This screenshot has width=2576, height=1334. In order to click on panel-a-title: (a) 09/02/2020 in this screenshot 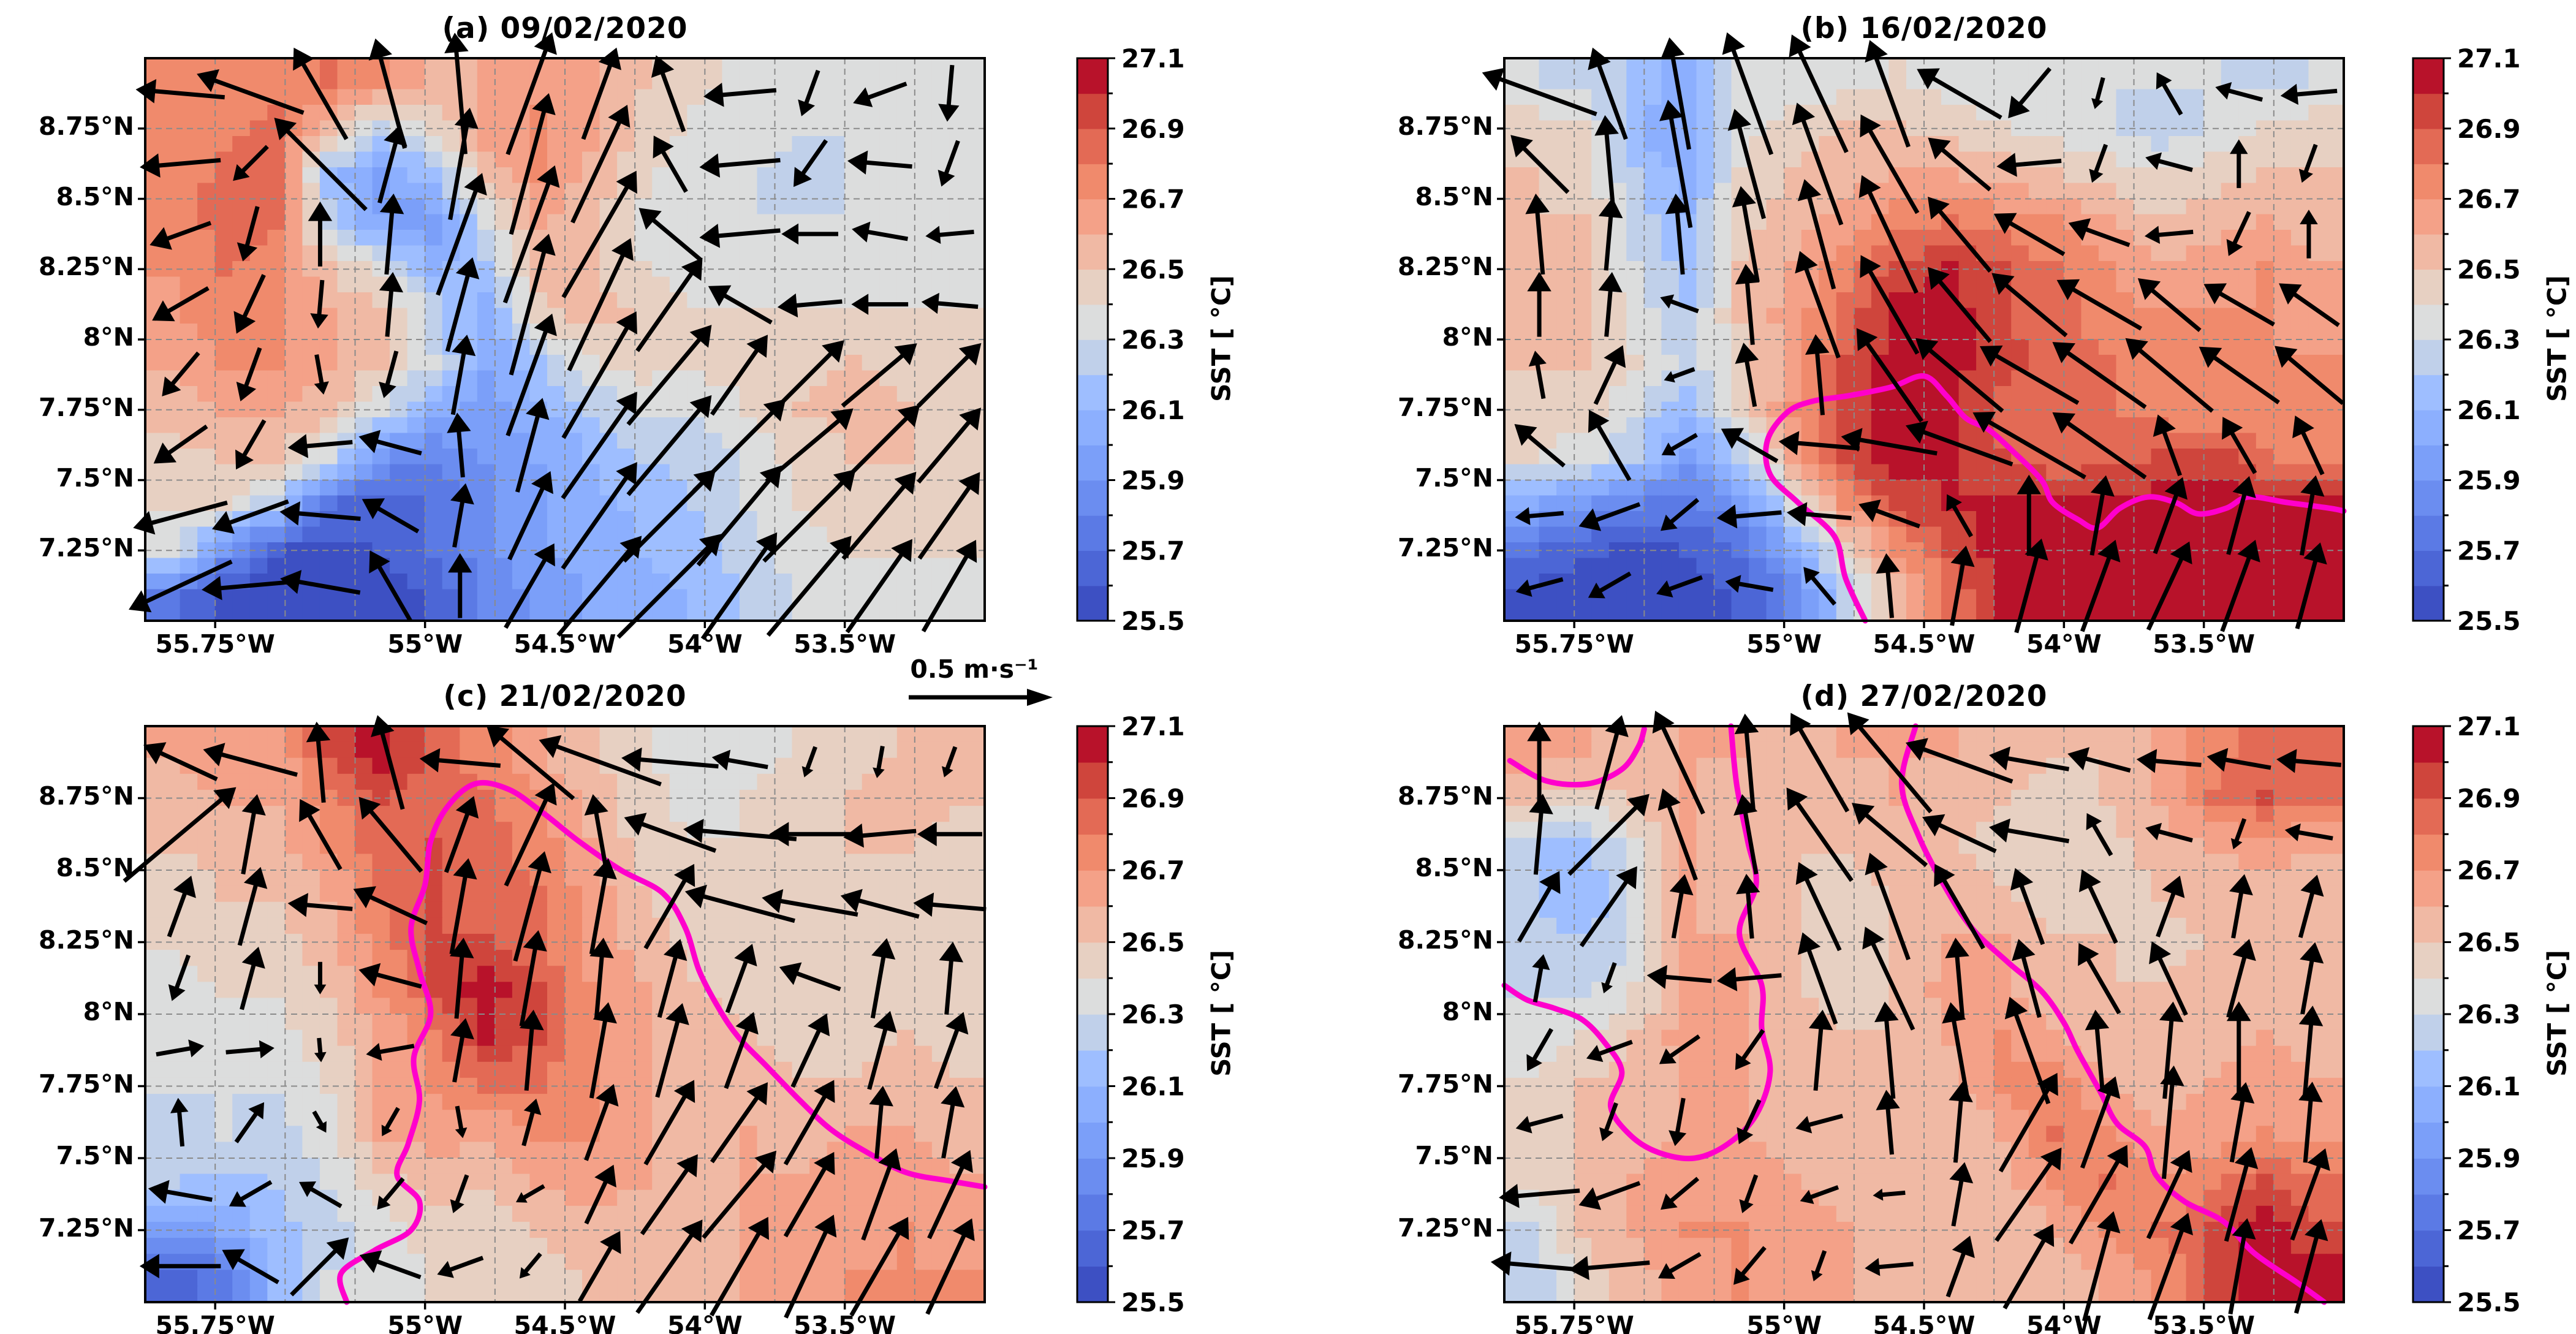, I will do `click(565, 28)`.